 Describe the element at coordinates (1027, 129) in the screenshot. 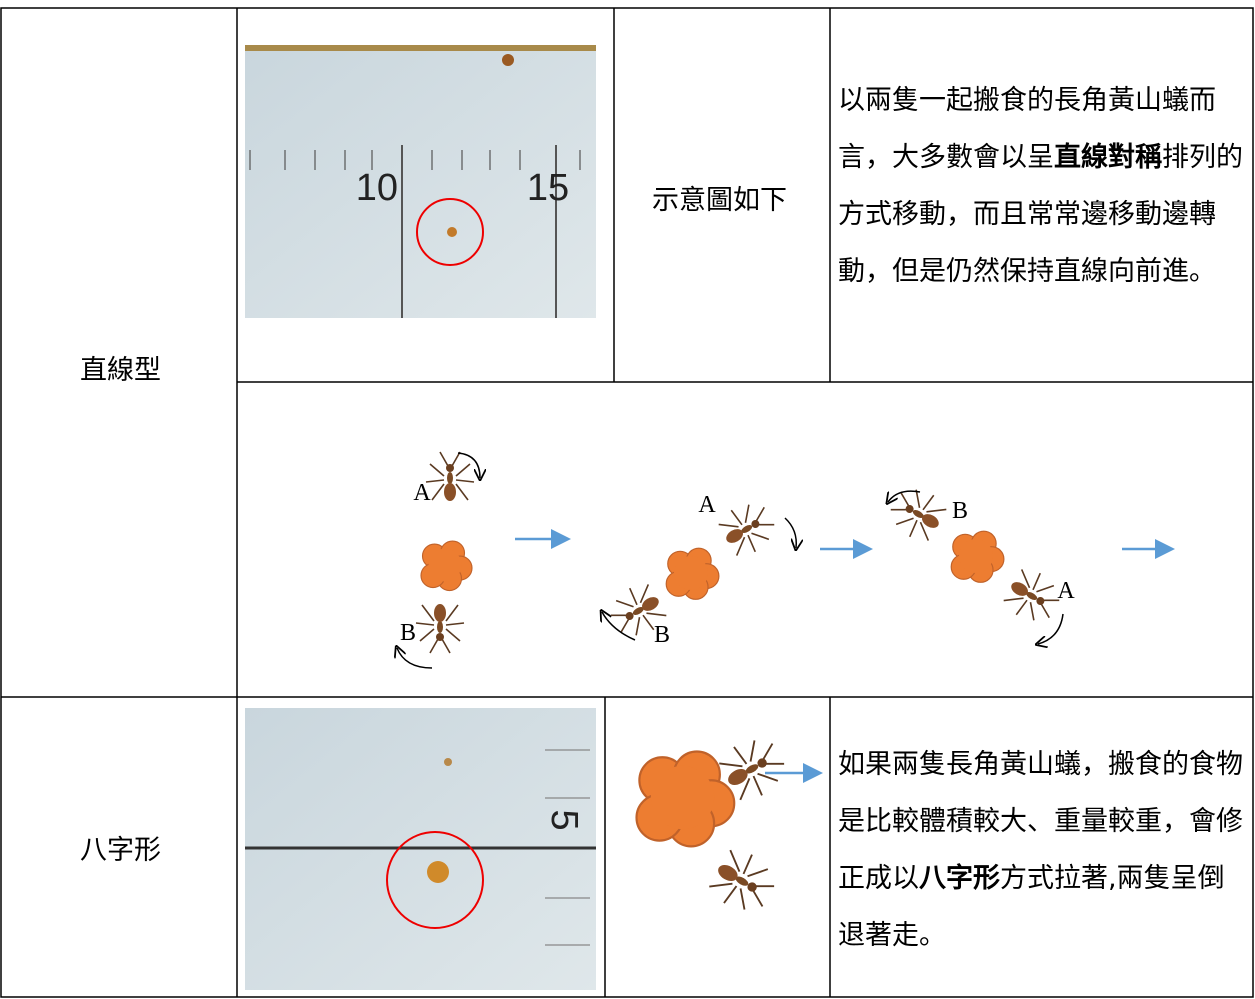

I see `description-text: 以兩隻一起搬食的長角黃山蟻而言，大多數會以呈` at that location.